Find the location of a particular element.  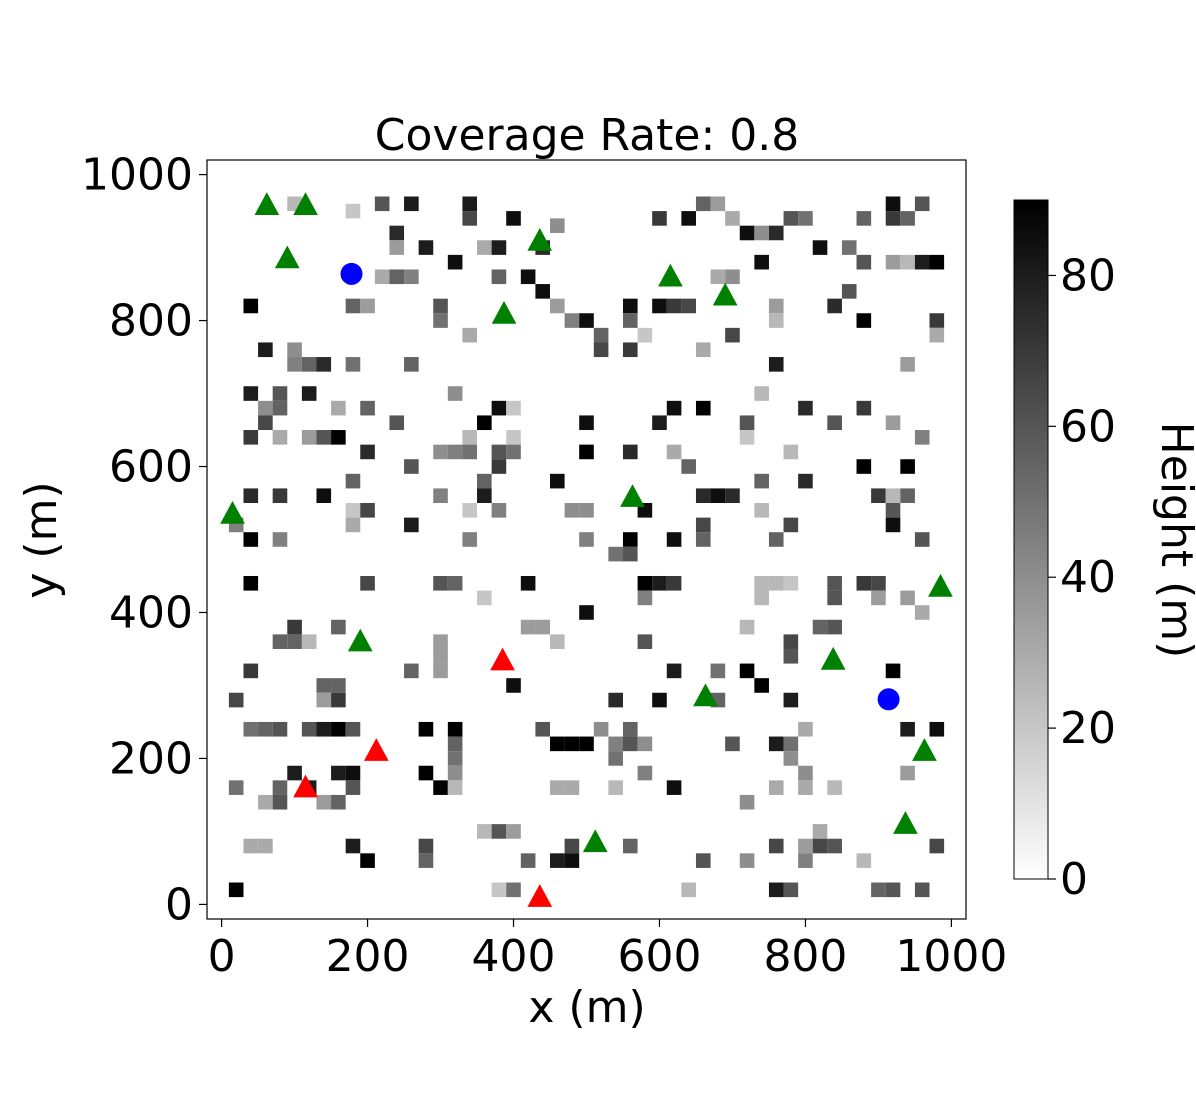

colorbar-tick-label: 20 is located at coordinates (1088, 728).